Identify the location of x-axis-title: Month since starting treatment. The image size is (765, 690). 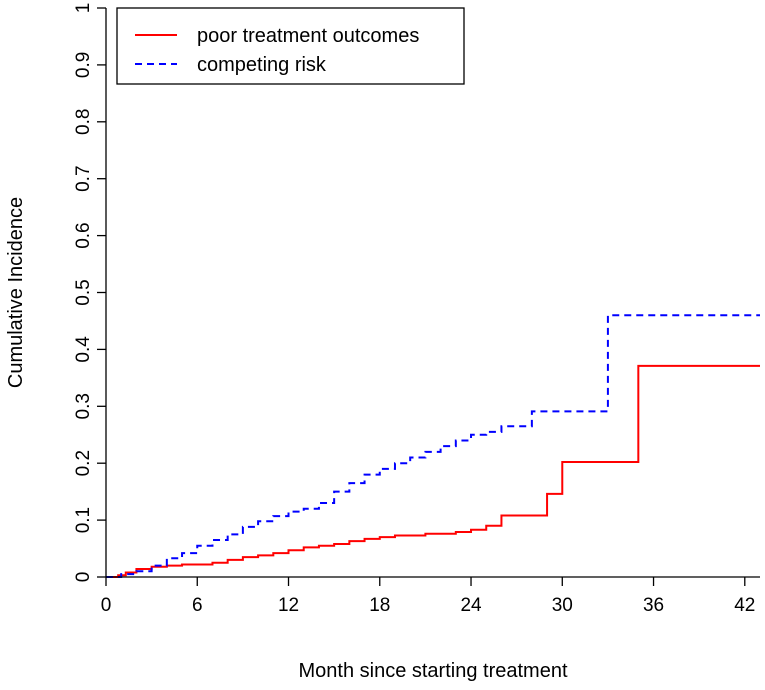
(432, 671).